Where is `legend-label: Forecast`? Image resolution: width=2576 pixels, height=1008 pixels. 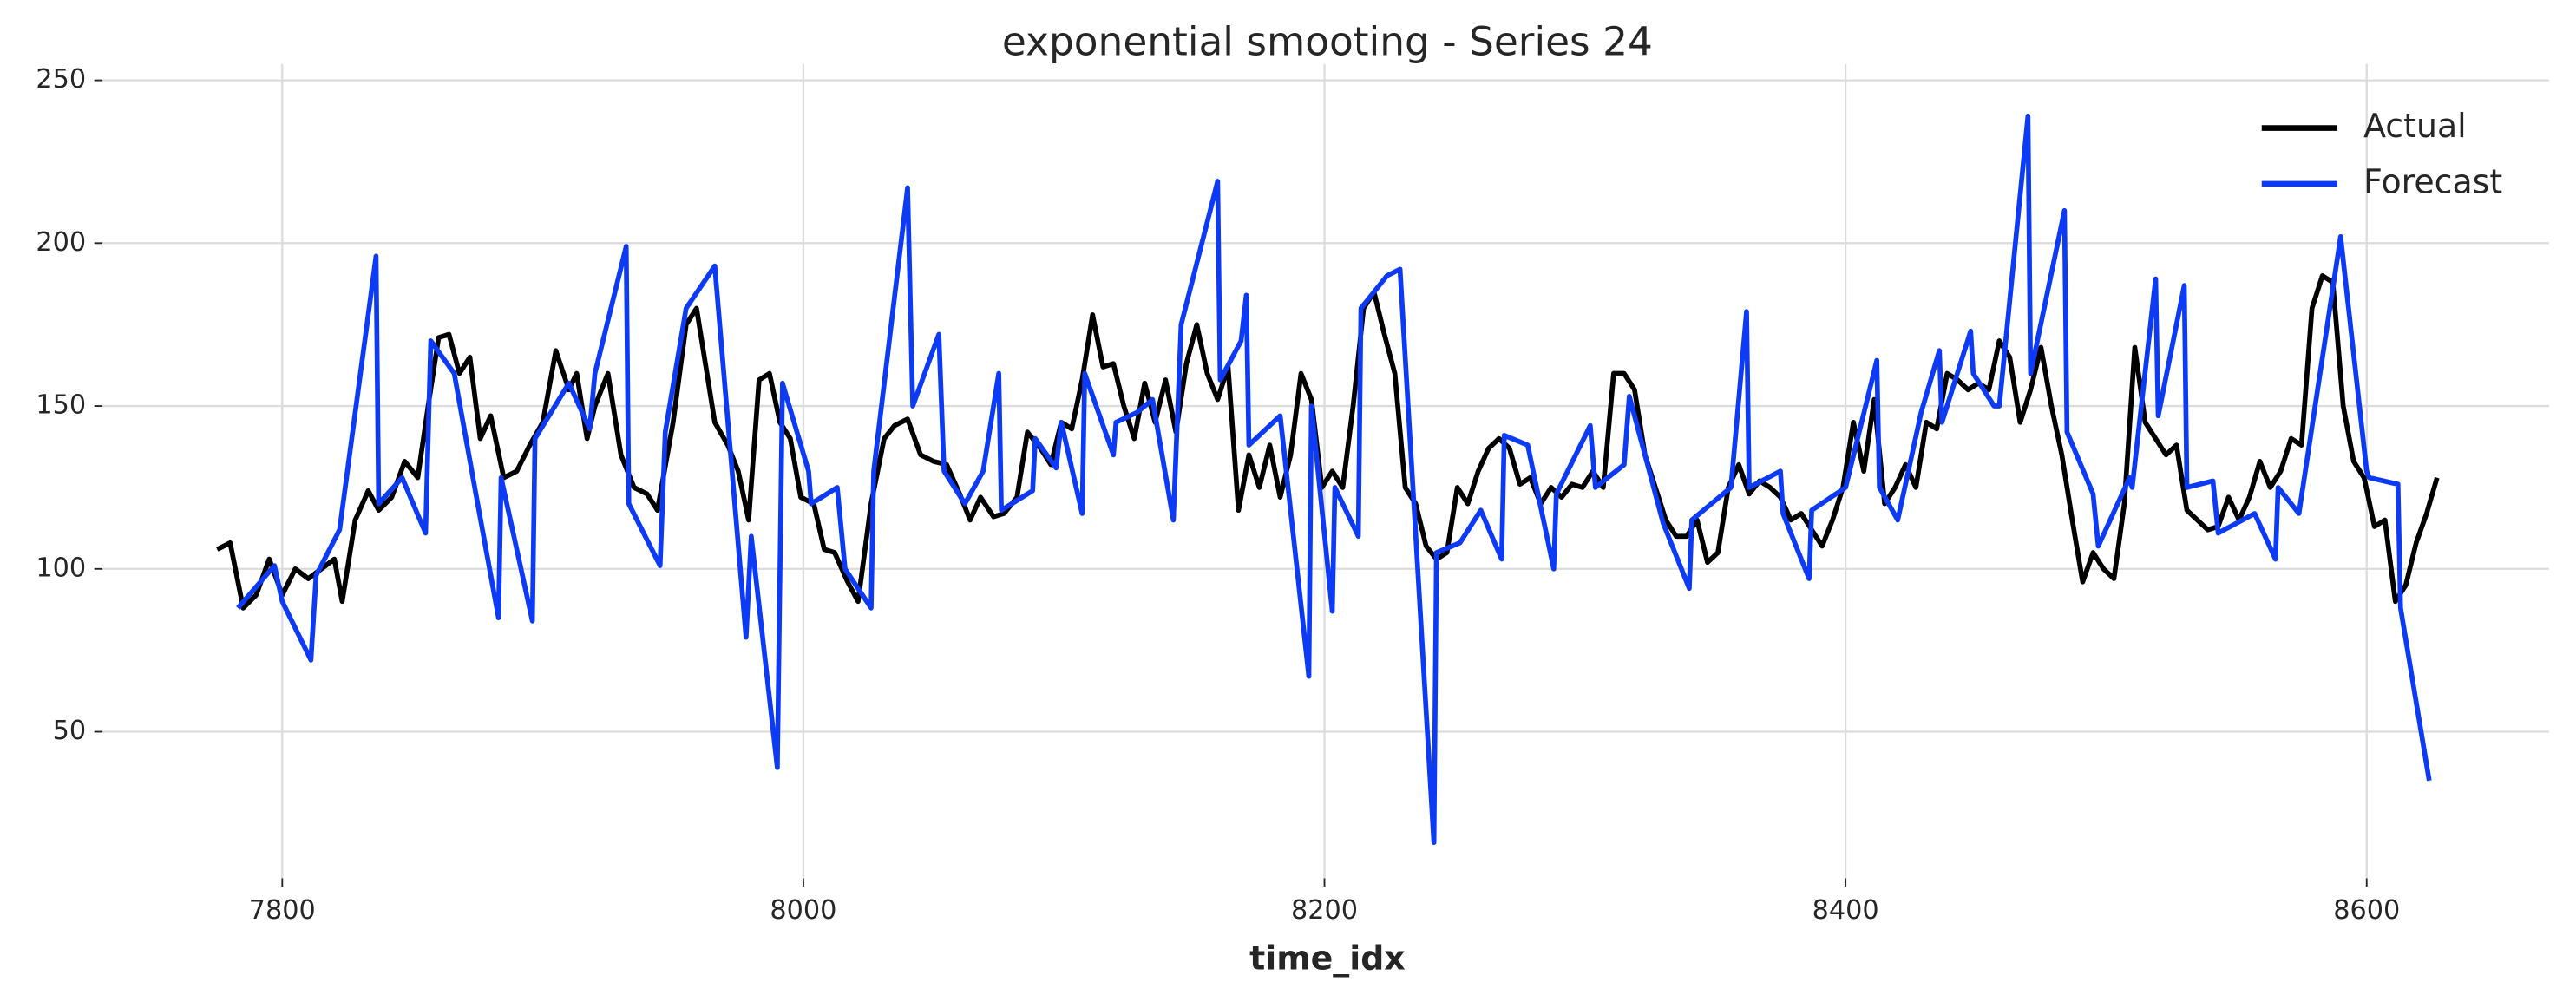 legend-label: Forecast is located at coordinates (2432, 181).